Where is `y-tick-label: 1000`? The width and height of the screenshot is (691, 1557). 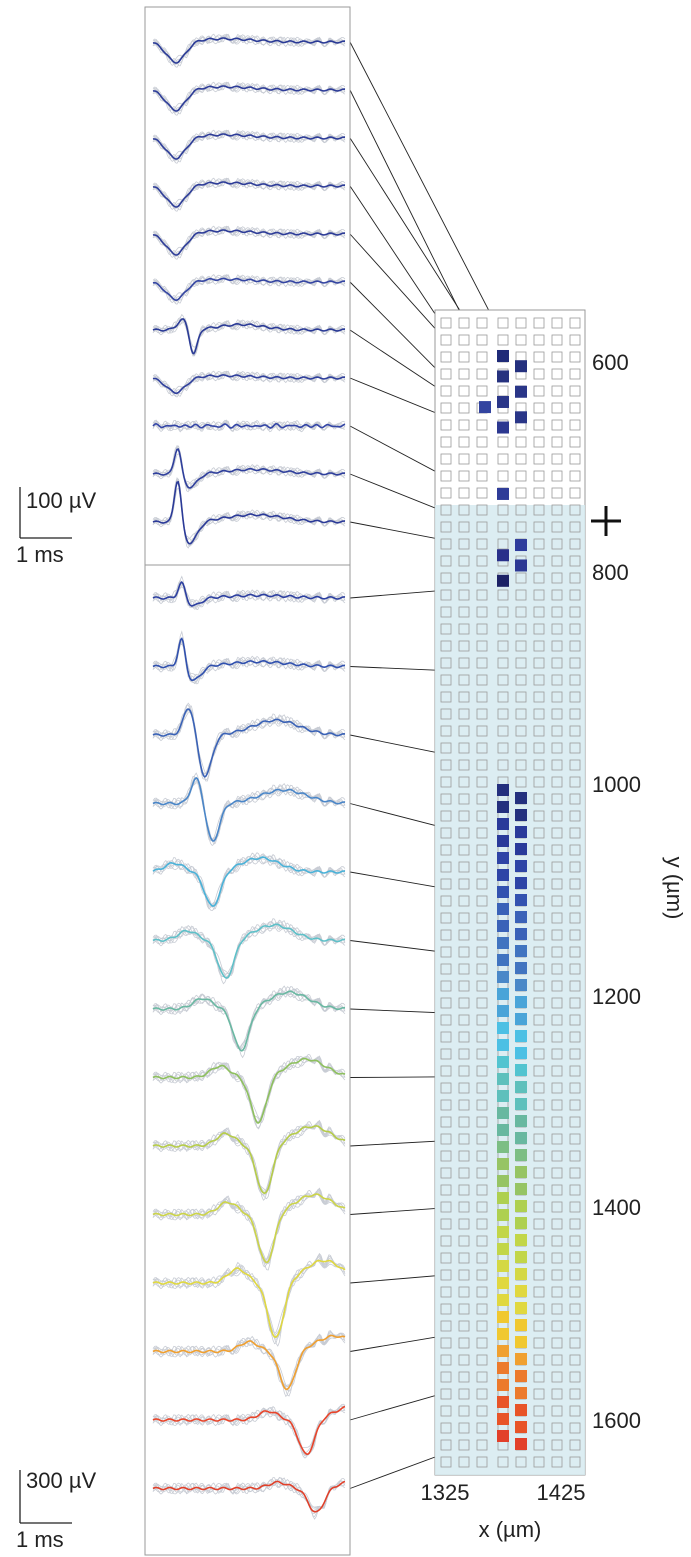 y-tick-label: 1000 is located at coordinates (616, 784).